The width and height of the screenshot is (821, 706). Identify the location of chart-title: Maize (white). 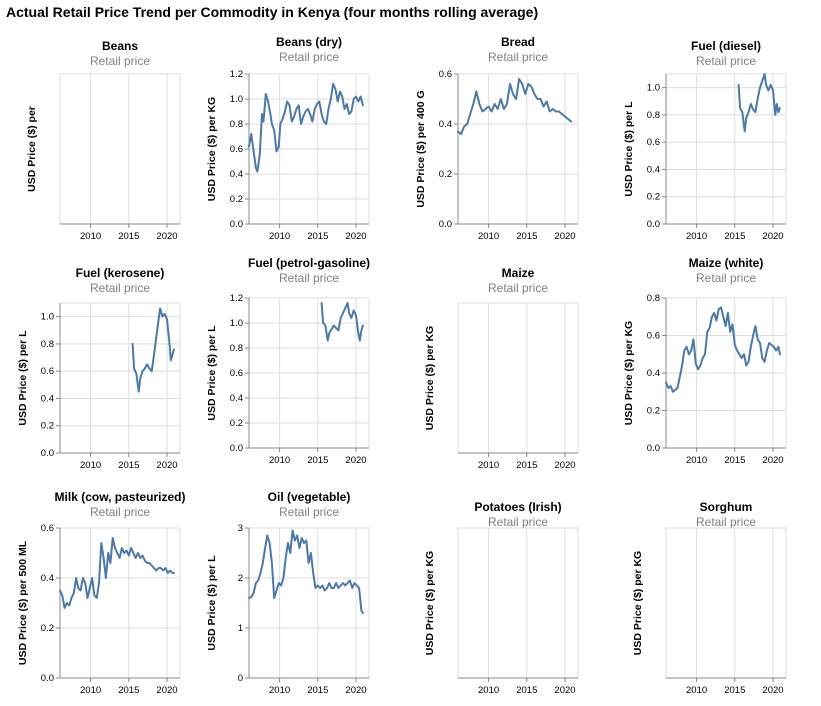
(726, 263).